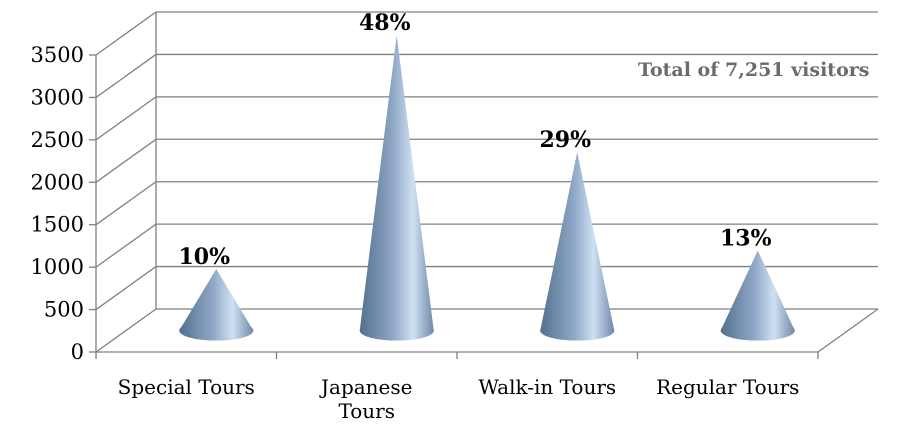 The image size is (915, 429). What do you see at coordinates (57, 55) in the screenshot?
I see `y-tick-label: 3500` at bounding box center [57, 55].